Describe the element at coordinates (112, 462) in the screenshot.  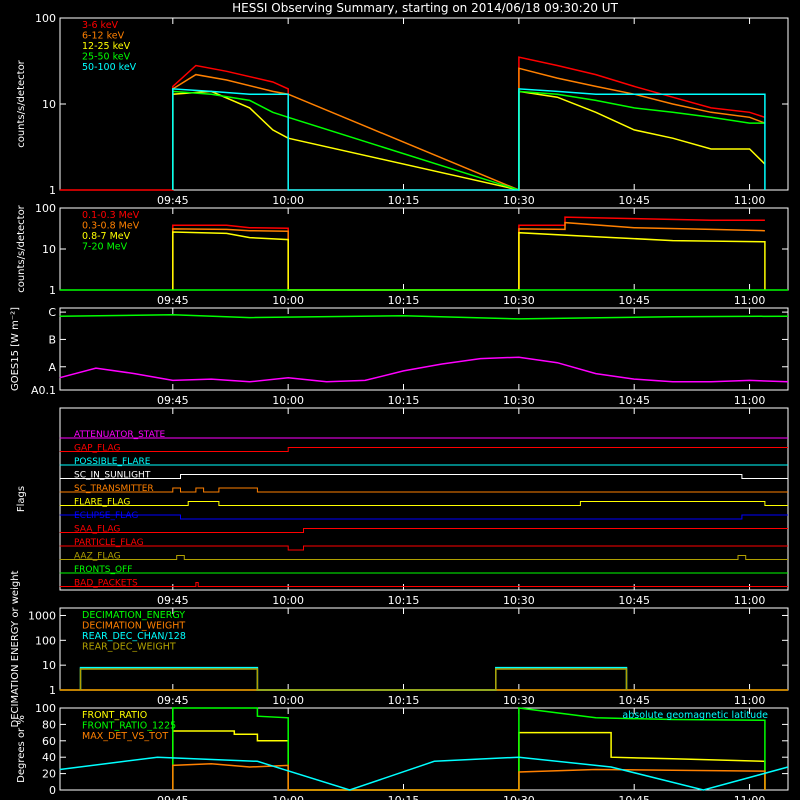
I see `flag-label-possible_flare: POSSIBLE_FLARE` at that location.